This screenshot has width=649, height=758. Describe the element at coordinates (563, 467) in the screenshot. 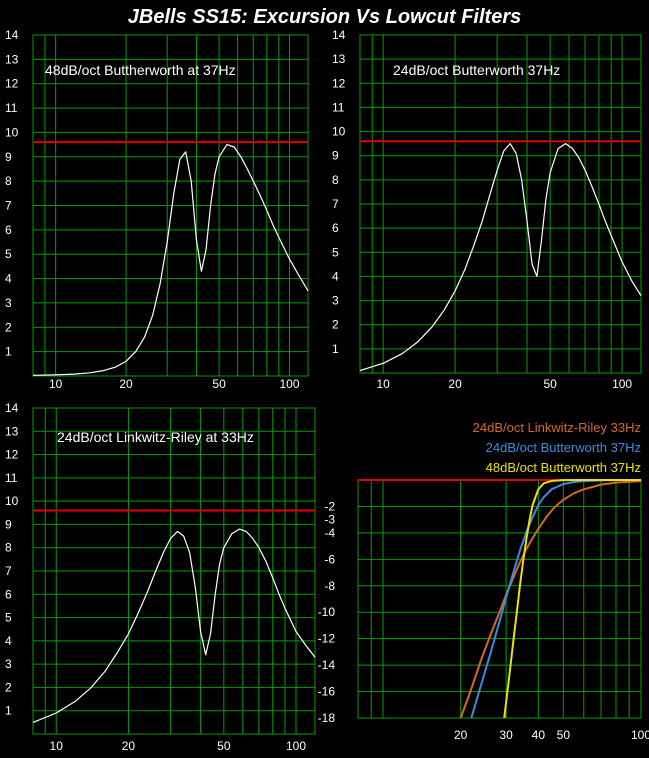

I see `legend-entry: 48dB/oct Butterworth 37Hz` at that location.